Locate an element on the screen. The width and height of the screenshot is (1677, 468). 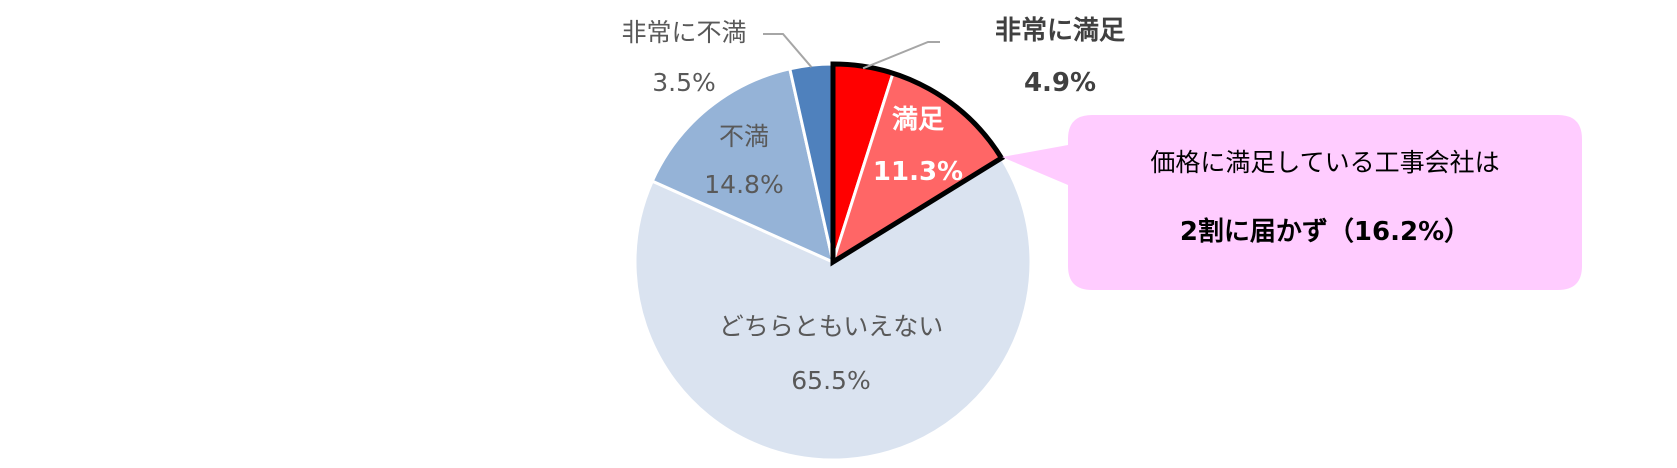
slice-value-satisfied: 11.3% is located at coordinates (918, 172).